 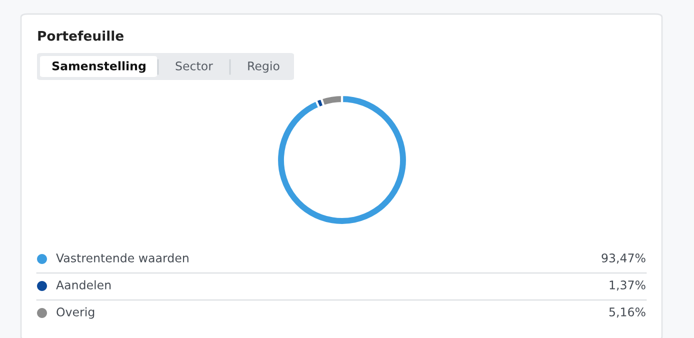 I want to click on legend-label: Overig, so click(x=75, y=313).